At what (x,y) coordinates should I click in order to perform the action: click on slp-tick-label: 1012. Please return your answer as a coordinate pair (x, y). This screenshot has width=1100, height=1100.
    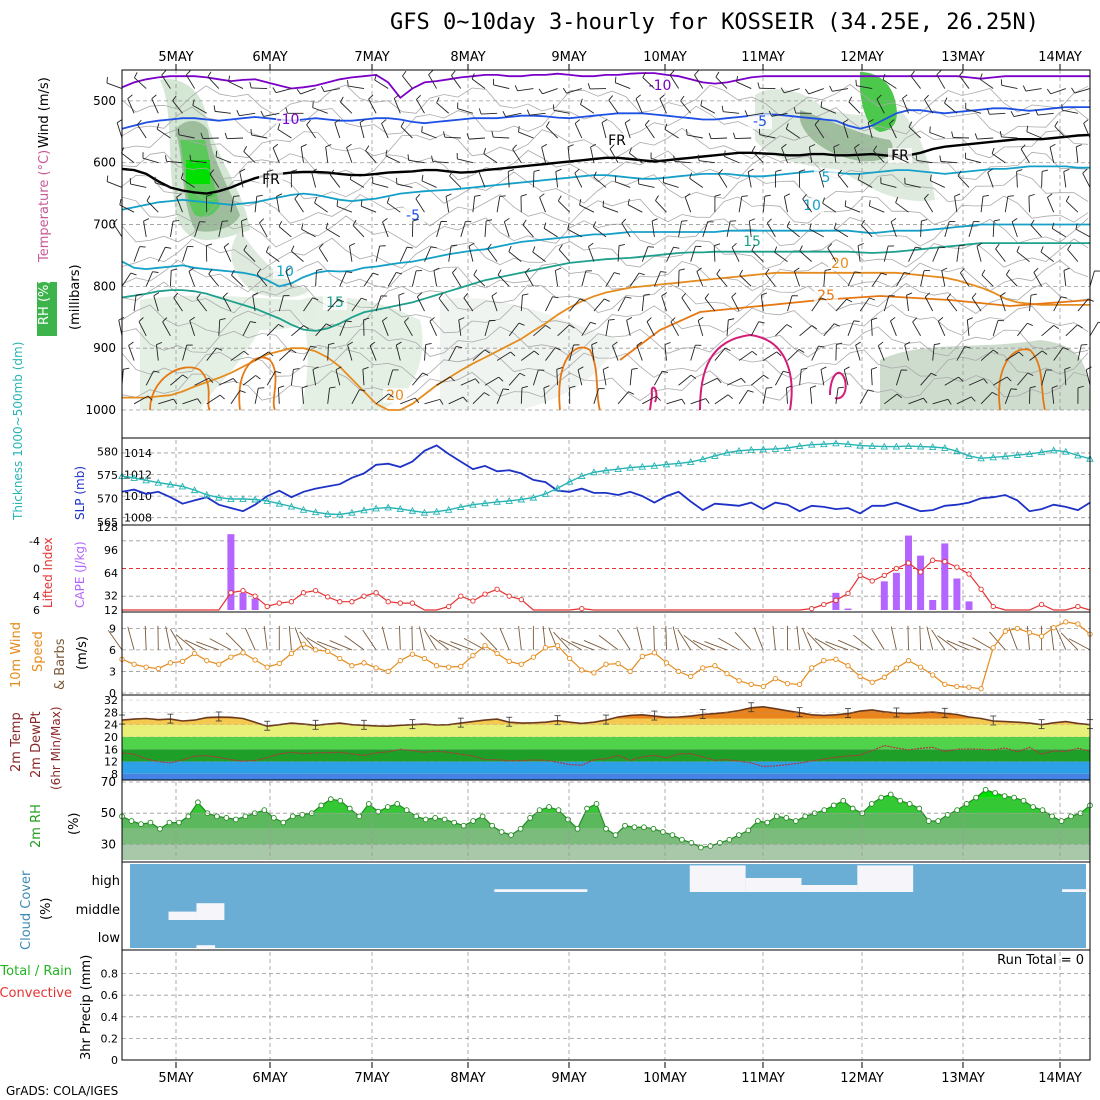
    Looking at the image, I should click on (138, 475).